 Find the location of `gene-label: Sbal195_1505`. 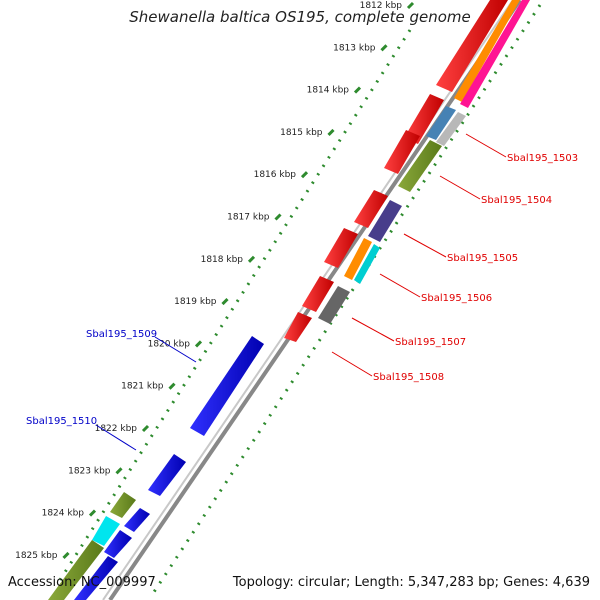

gene-label: Sbal195_1505 is located at coordinates (482, 258).